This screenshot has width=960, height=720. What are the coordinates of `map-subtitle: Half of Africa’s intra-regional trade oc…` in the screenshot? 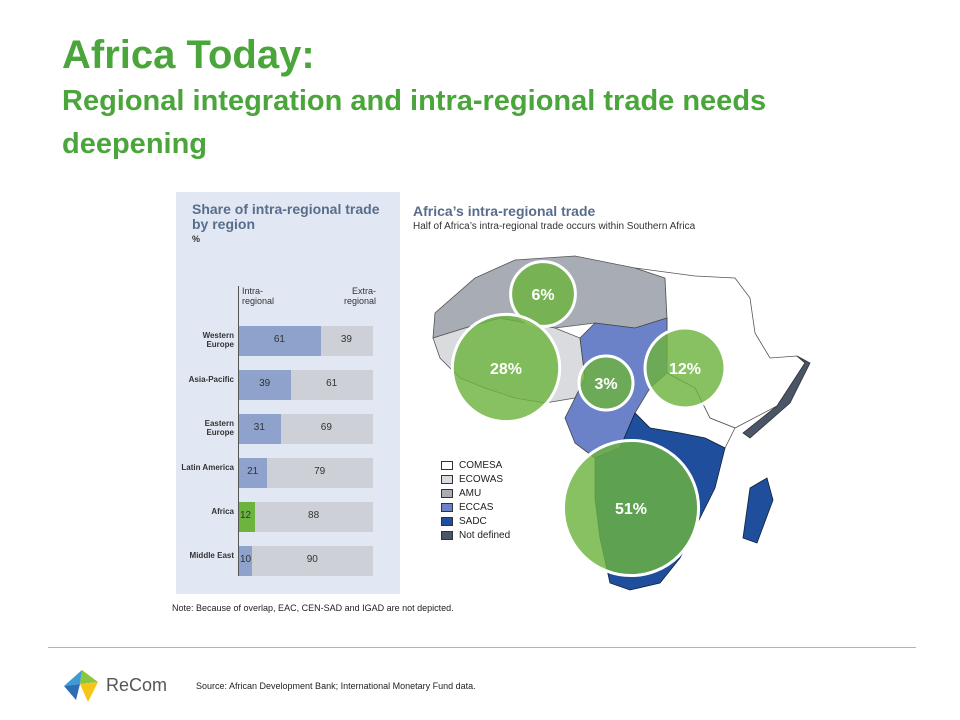 It's located at (554, 226).